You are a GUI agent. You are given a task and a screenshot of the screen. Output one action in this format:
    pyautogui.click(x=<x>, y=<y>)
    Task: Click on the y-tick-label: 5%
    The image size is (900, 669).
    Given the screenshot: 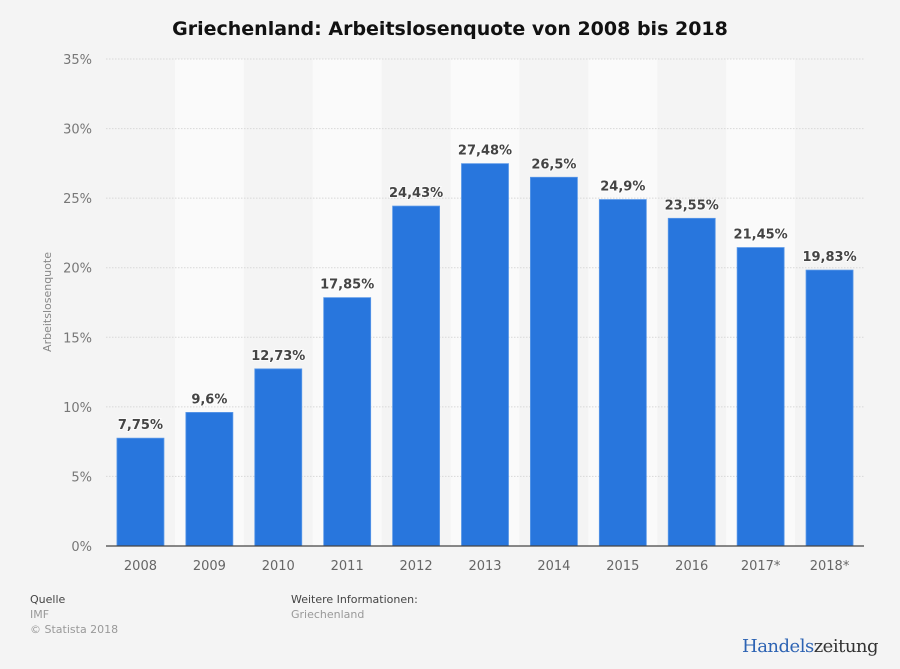 What is the action you would take?
    pyautogui.click(x=81, y=477)
    